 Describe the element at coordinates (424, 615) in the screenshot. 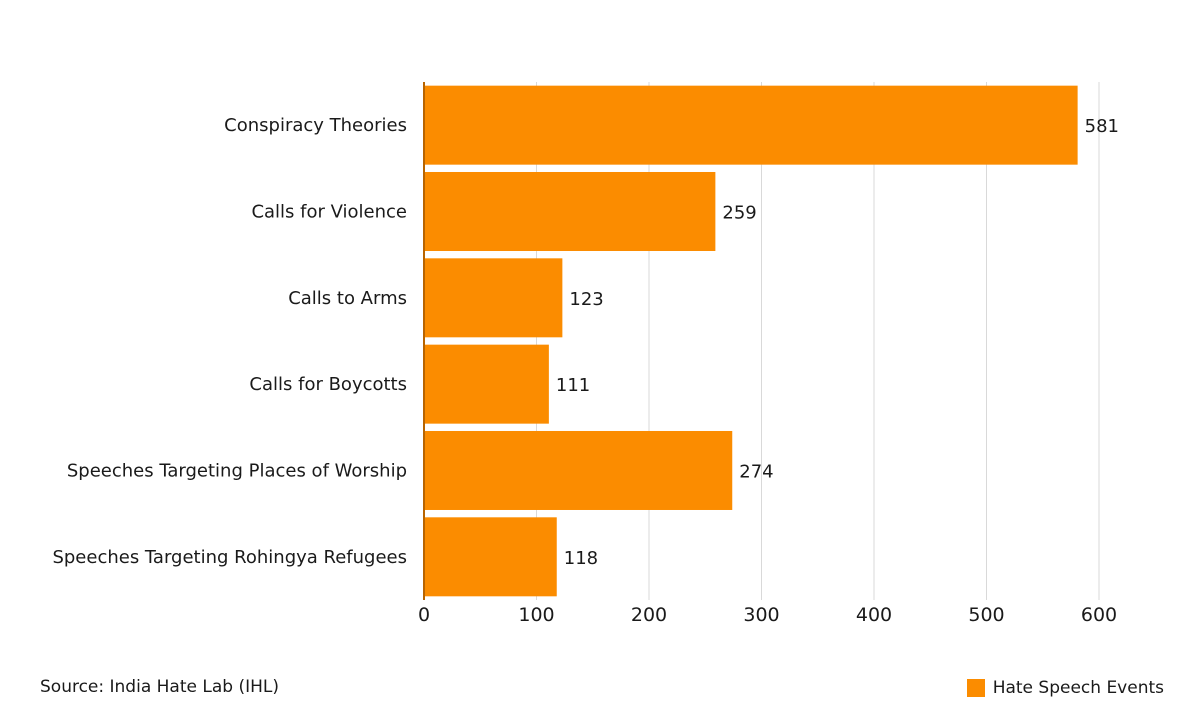

I see `x-tick-label: 0` at that location.